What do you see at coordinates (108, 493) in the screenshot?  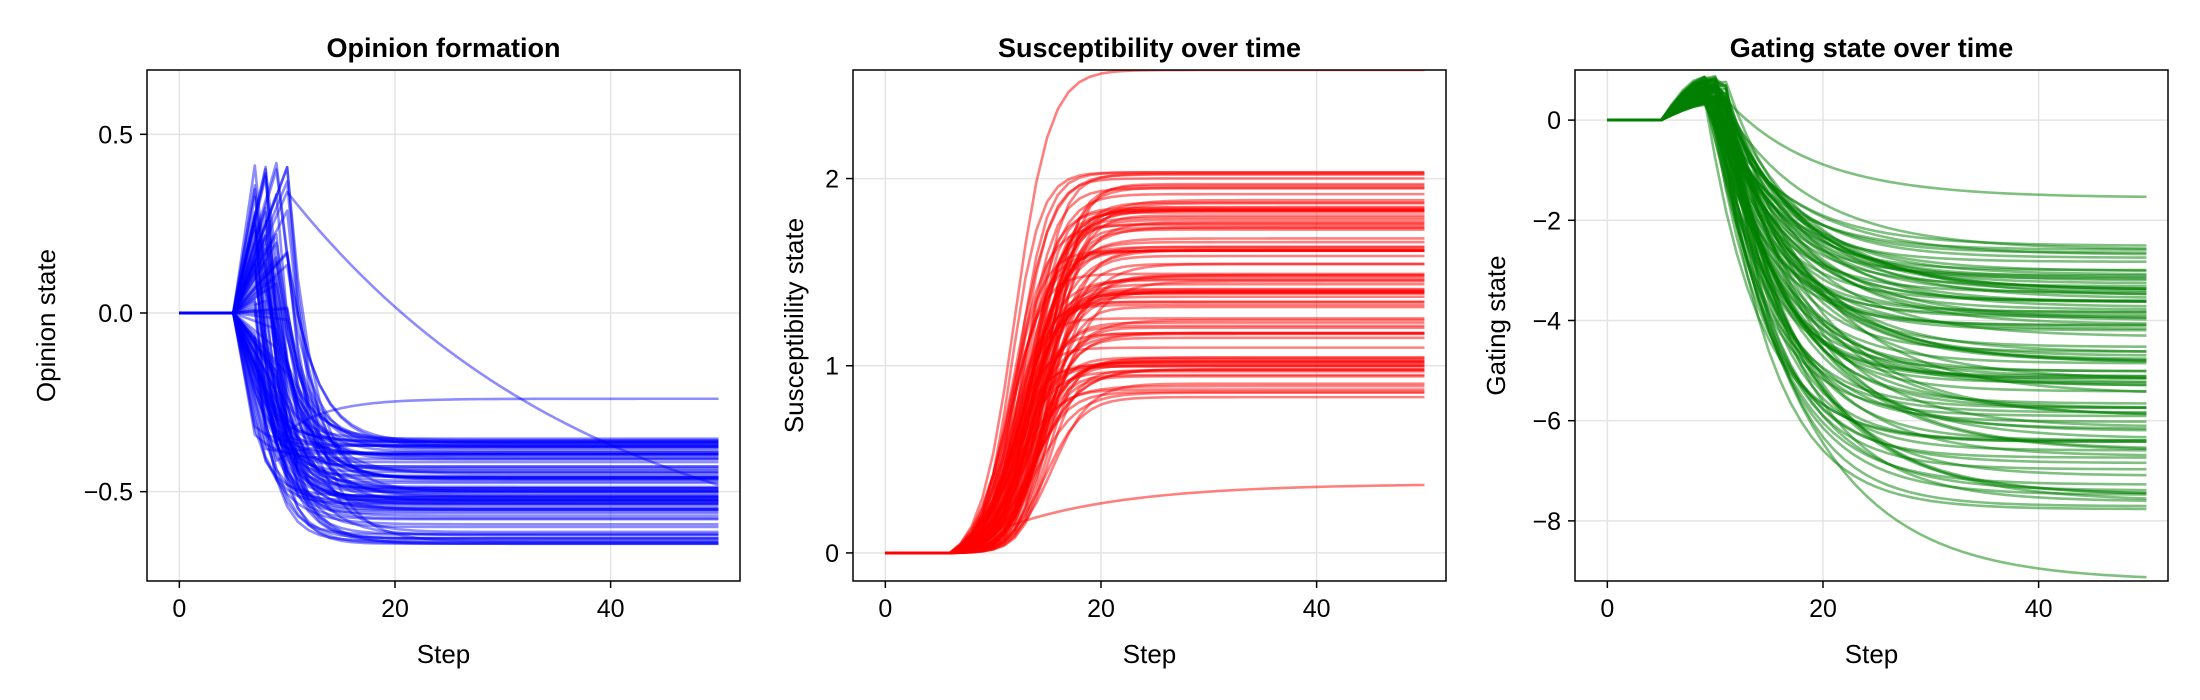 I see `y-tick-label: −0.5` at bounding box center [108, 493].